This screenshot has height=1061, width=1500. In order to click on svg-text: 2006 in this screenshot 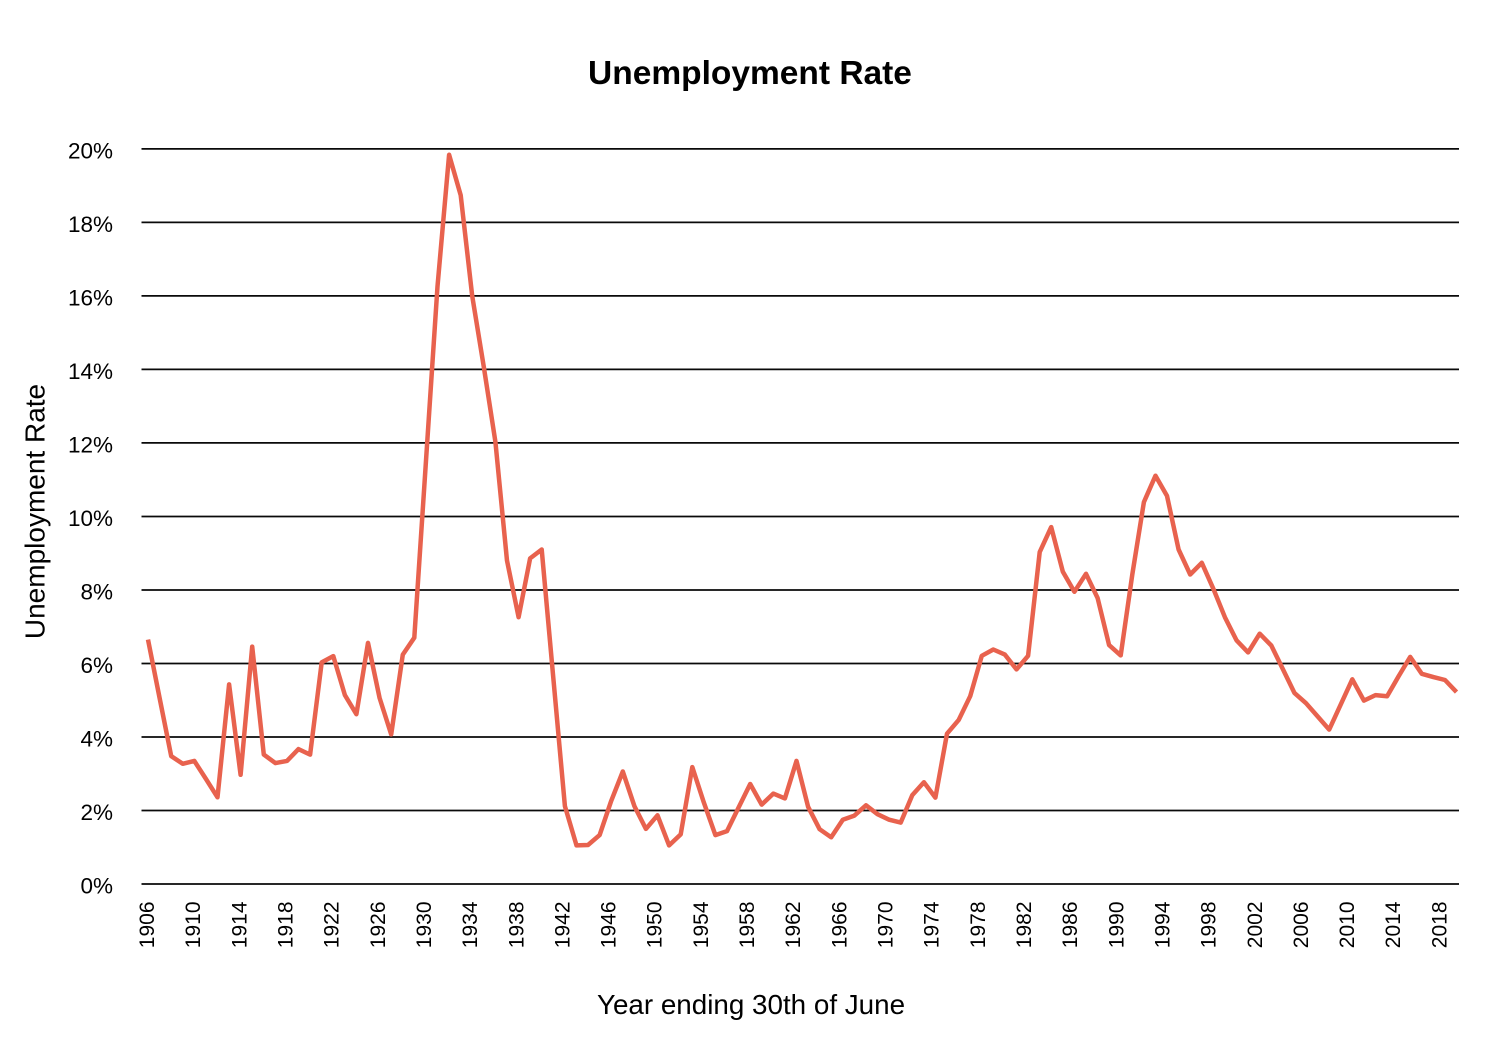, I will do `click(1301, 925)`.